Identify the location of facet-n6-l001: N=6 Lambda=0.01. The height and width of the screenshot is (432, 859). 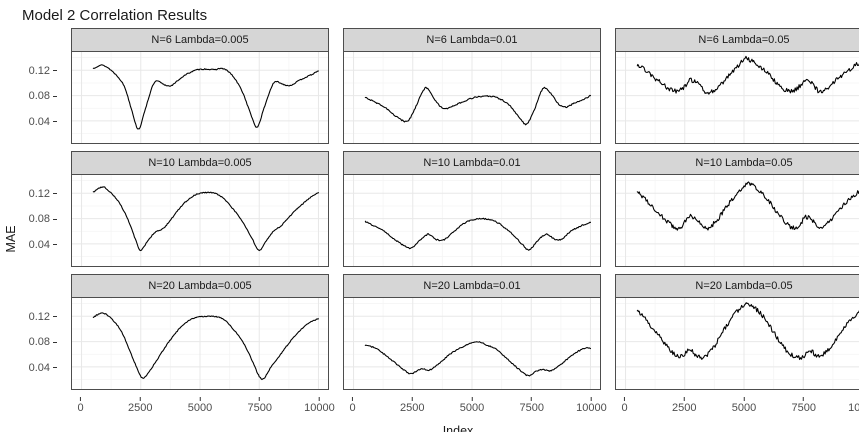
(472, 86).